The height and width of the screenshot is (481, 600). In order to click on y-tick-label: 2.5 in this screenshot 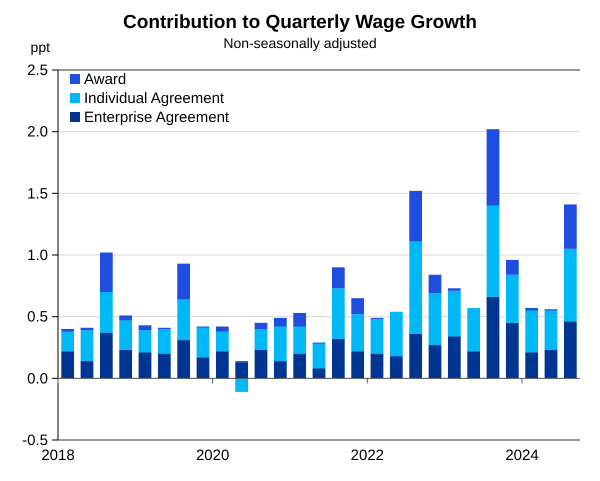, I will do `click(37, 70)`.